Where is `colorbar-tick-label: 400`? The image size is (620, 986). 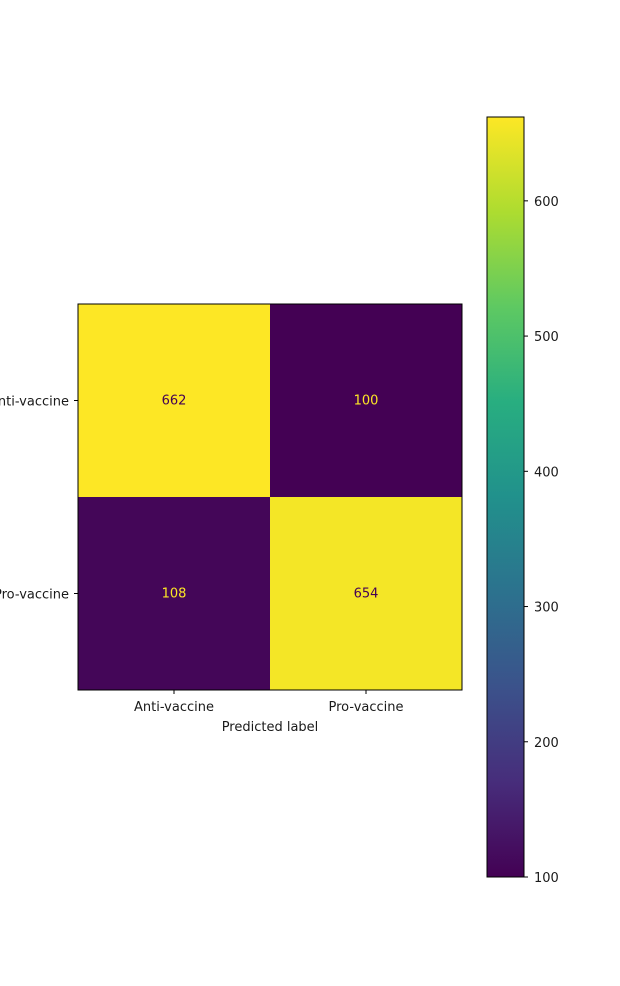 colorbar-tick-label: 400 is located at coordinates (546, 472).